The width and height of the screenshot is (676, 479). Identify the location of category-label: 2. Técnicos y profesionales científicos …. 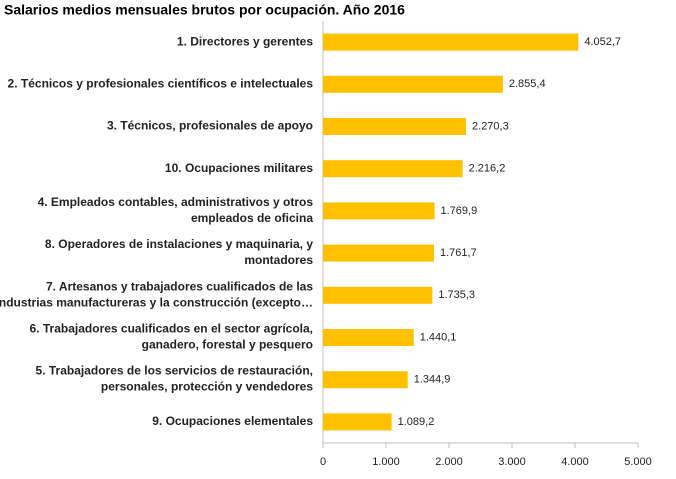
(161, 83).